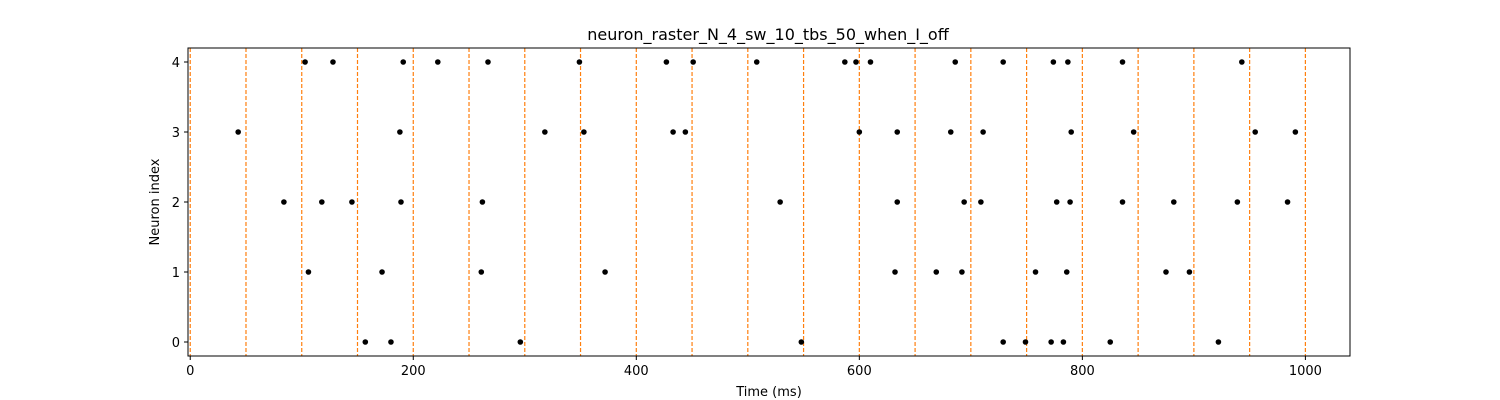 This screenshot has height=400, width=1500. What do you see at coordinates (859, 371) in the screenshot?
I see `x-tick-label: 600` at bounding box center [859, 371].